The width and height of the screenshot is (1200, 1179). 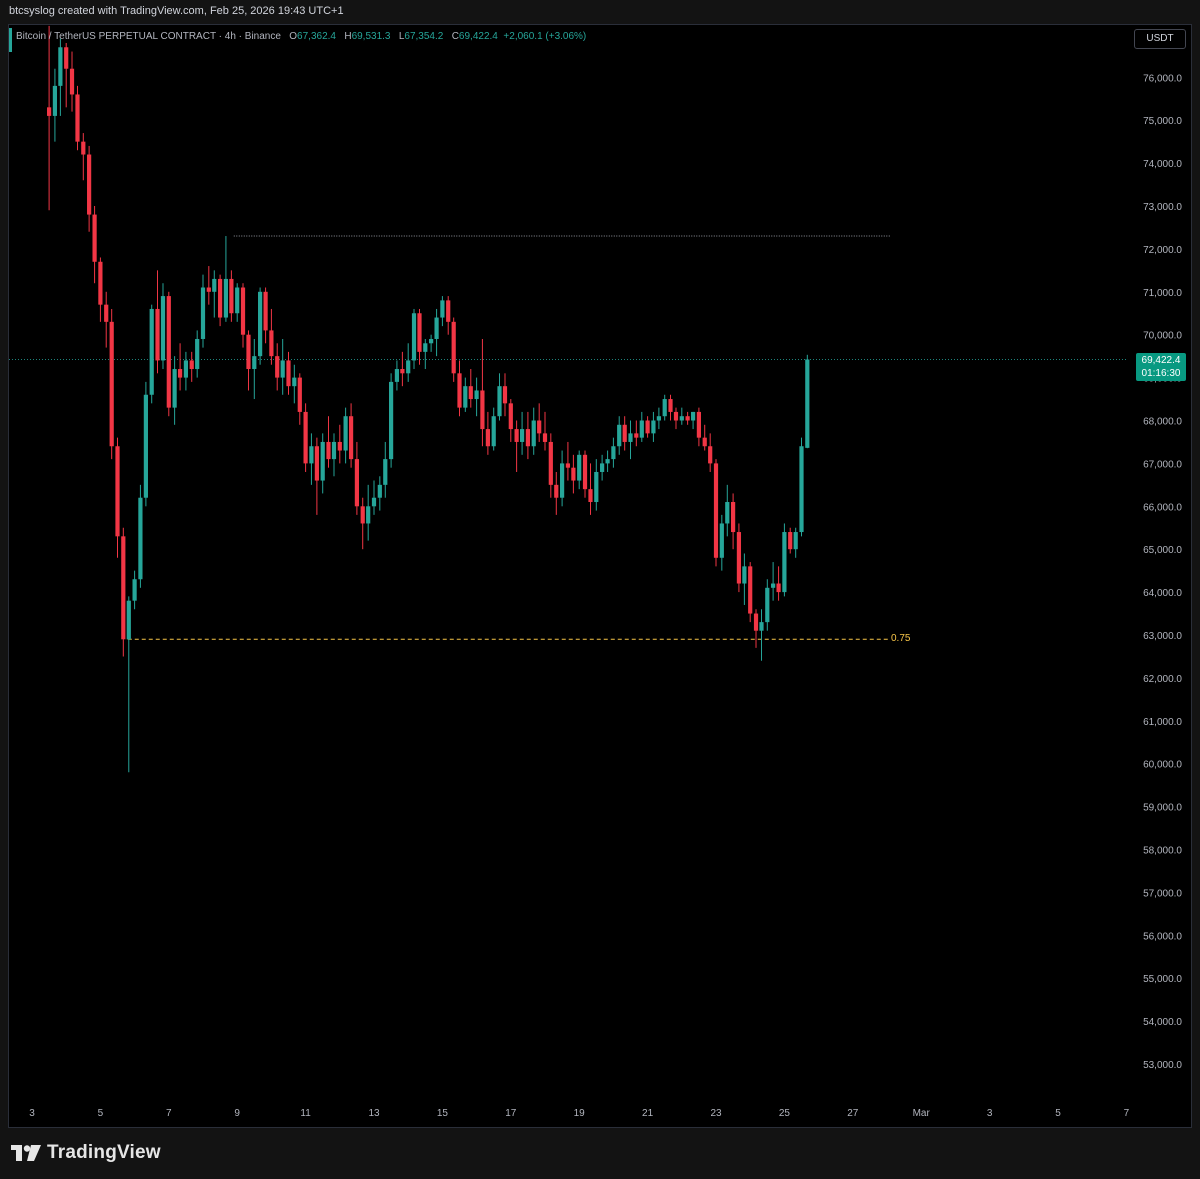 What do you see at coordinates (785, 1113) in the screenshot?
I see `x-tick-label: 25` at bounding box center [785, 1113].